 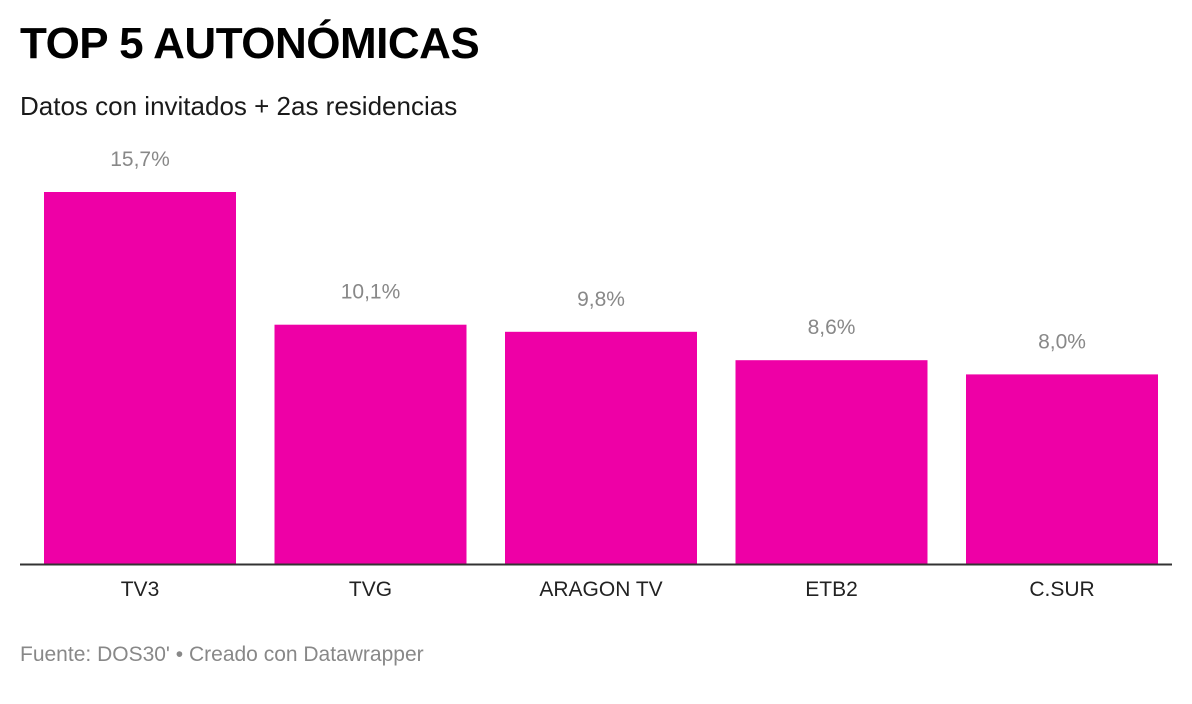 What do you see at coordinates (371, 292) in the screenshot?
I see `value-label: 10,1%` at bounding box center [371, 292].